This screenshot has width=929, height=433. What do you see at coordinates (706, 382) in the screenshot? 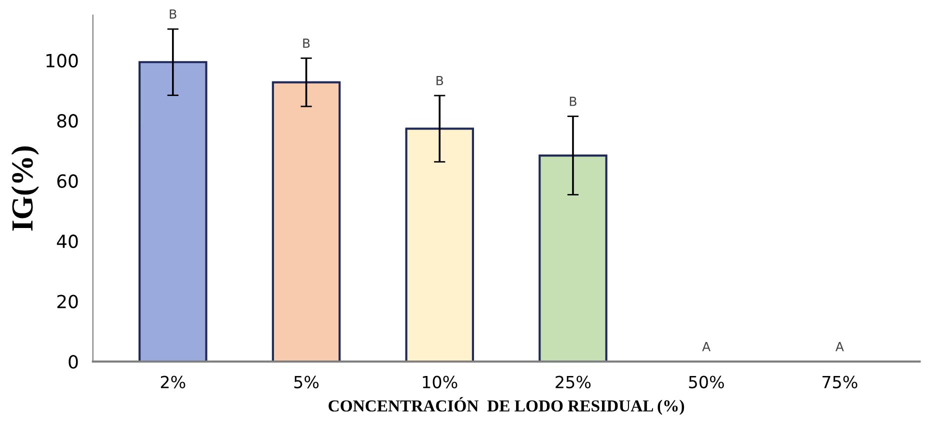
I see `x-tick-label: 50%` at bounding box center [706, 382].